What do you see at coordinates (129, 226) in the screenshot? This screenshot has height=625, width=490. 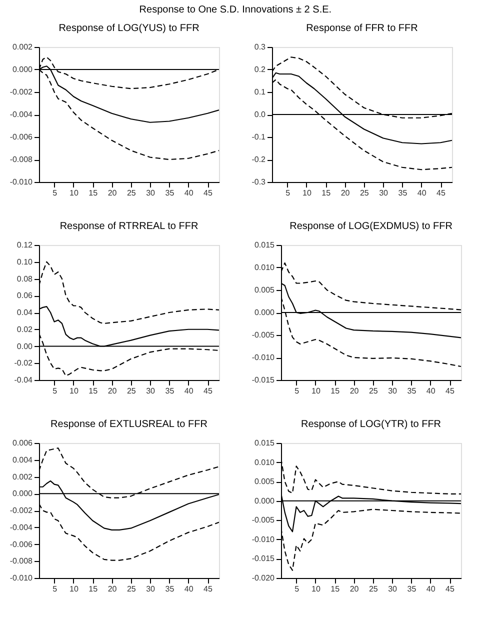 I see `chart-title: Response of RTRREAL to FFR` at bounding box center [129, 226].